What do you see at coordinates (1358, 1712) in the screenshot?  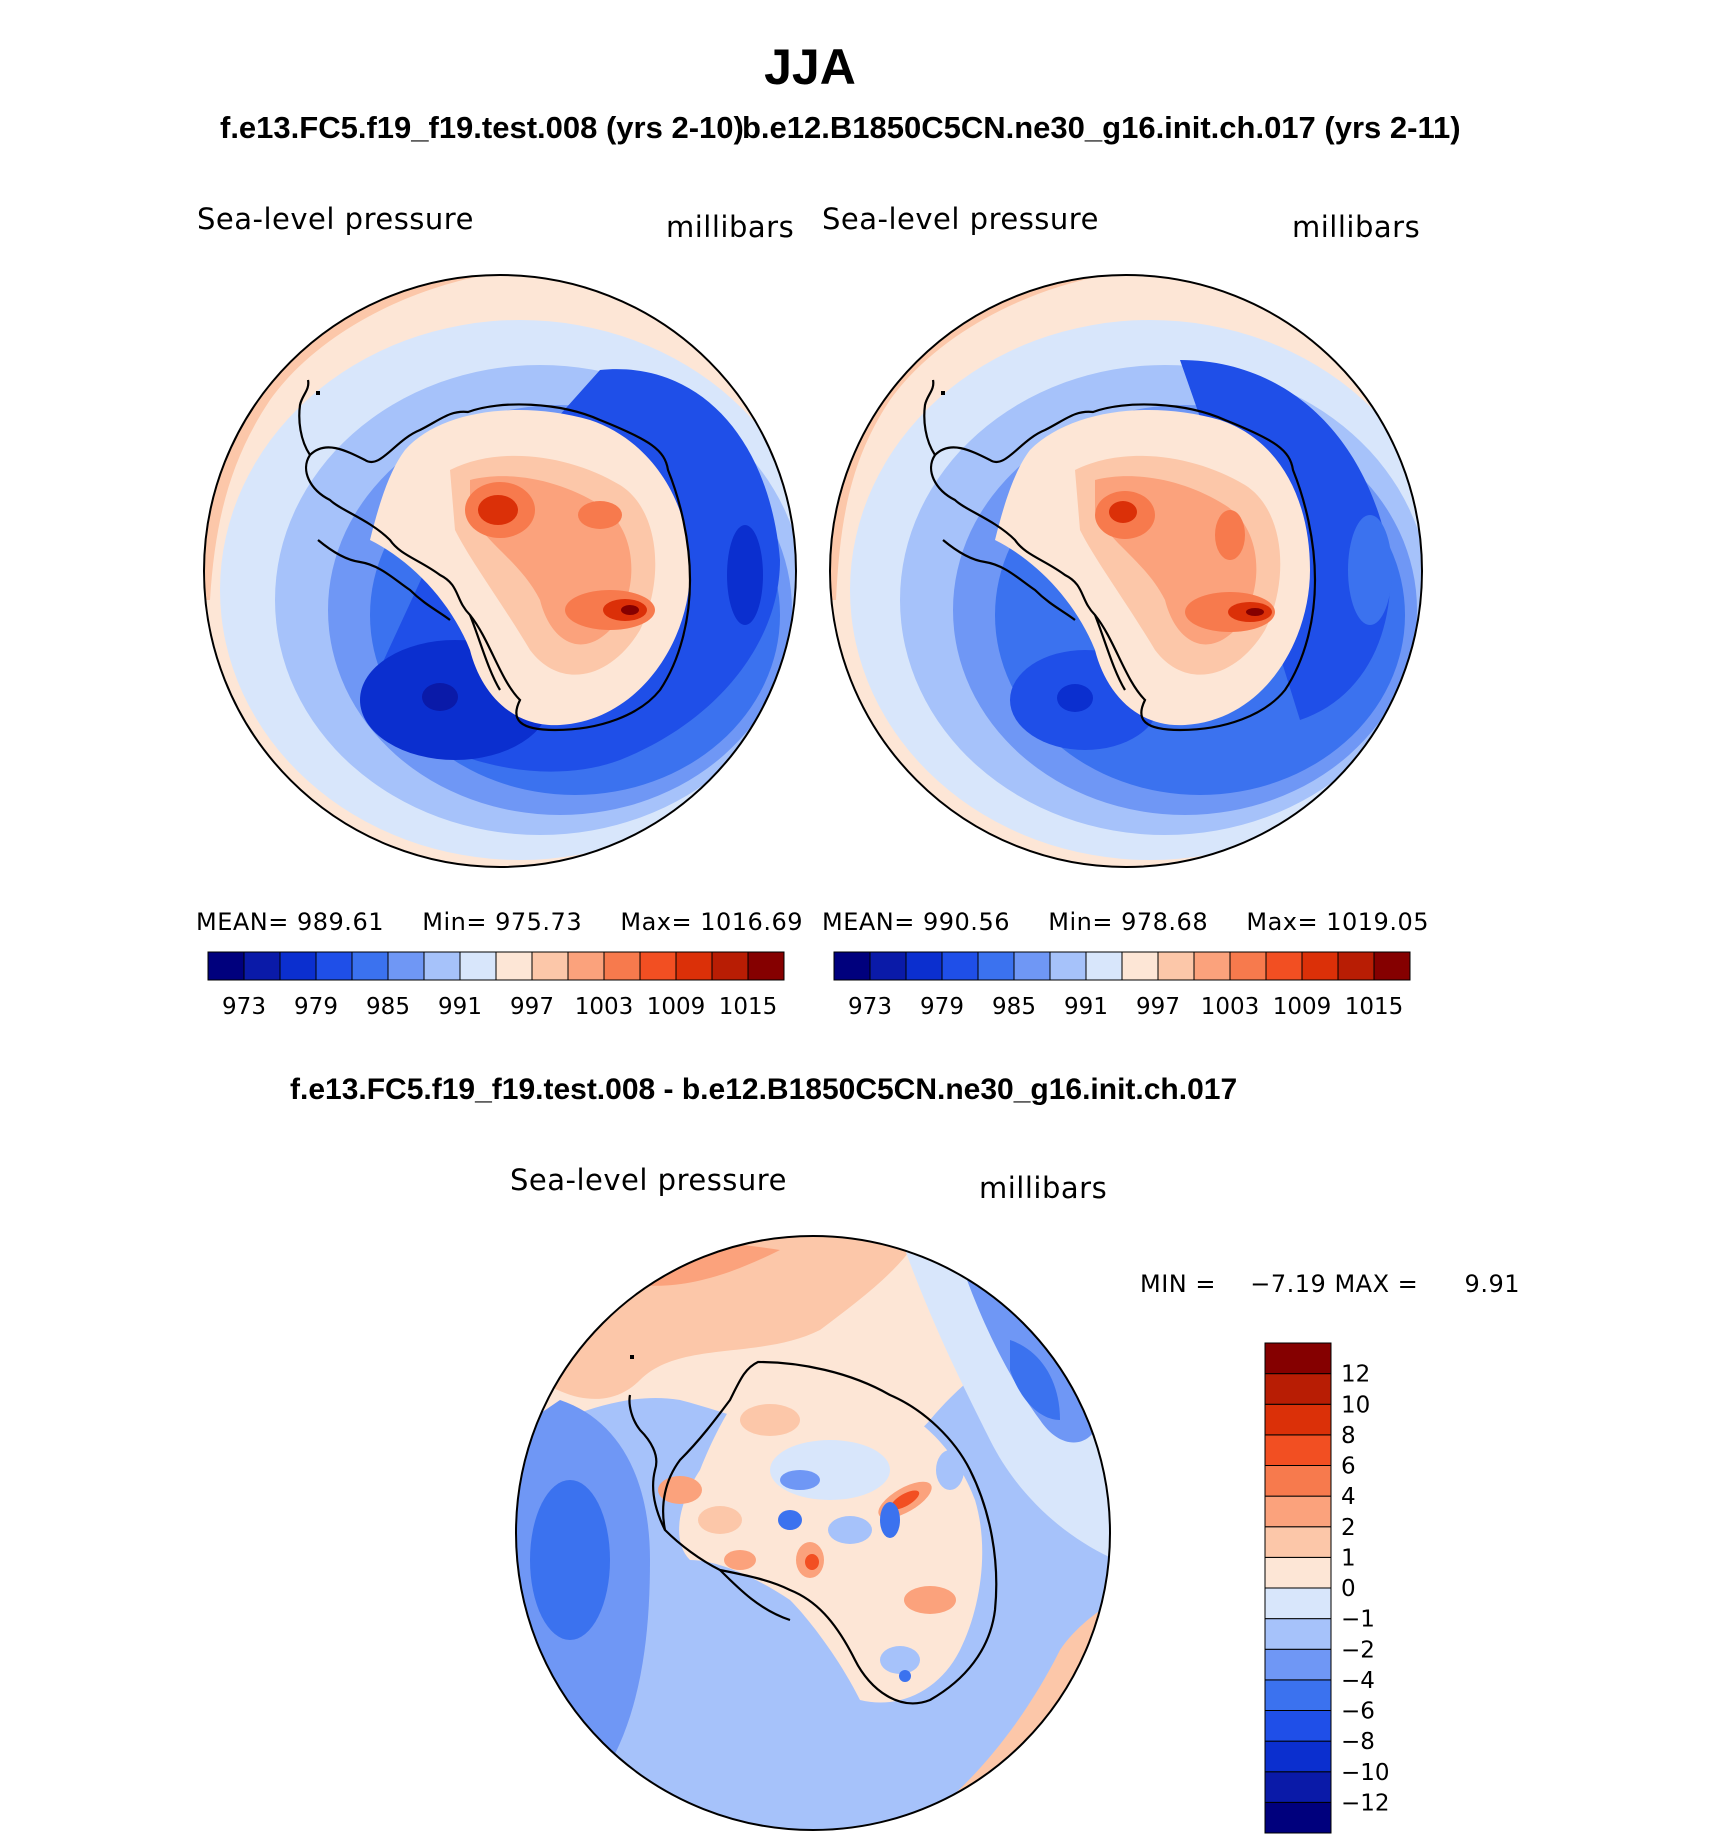 I see `panel3-colorbar-tick-label: −6` at bounding box center [1358, 1712].